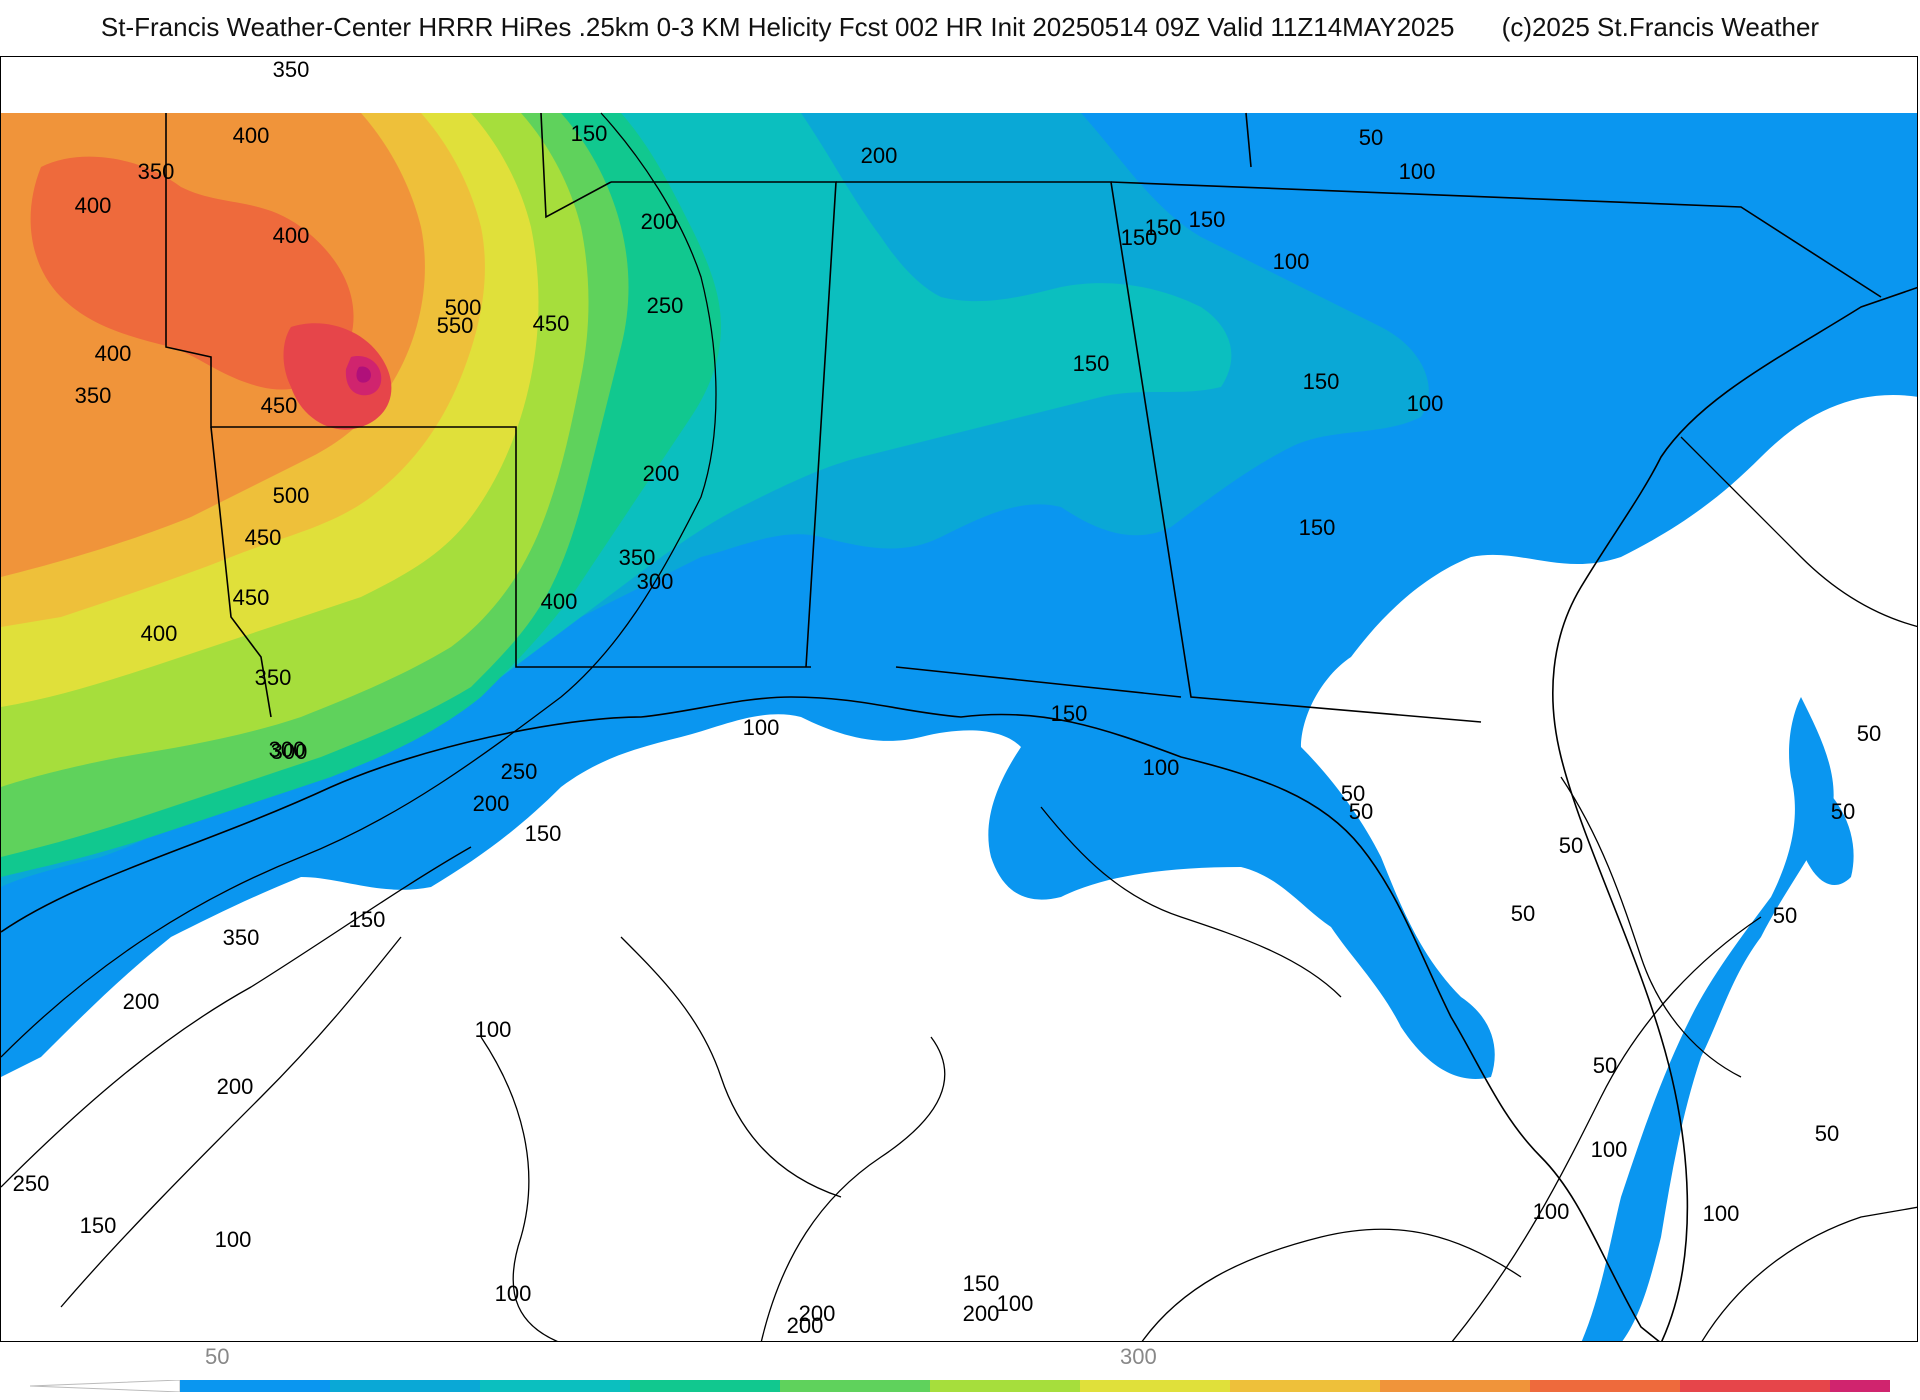 Image resolution: width=1920 pixels, height=1400 pixels. Describe the element at coordinates (455, 325) in the screenshot. I see `contour-label: 550` at that location.